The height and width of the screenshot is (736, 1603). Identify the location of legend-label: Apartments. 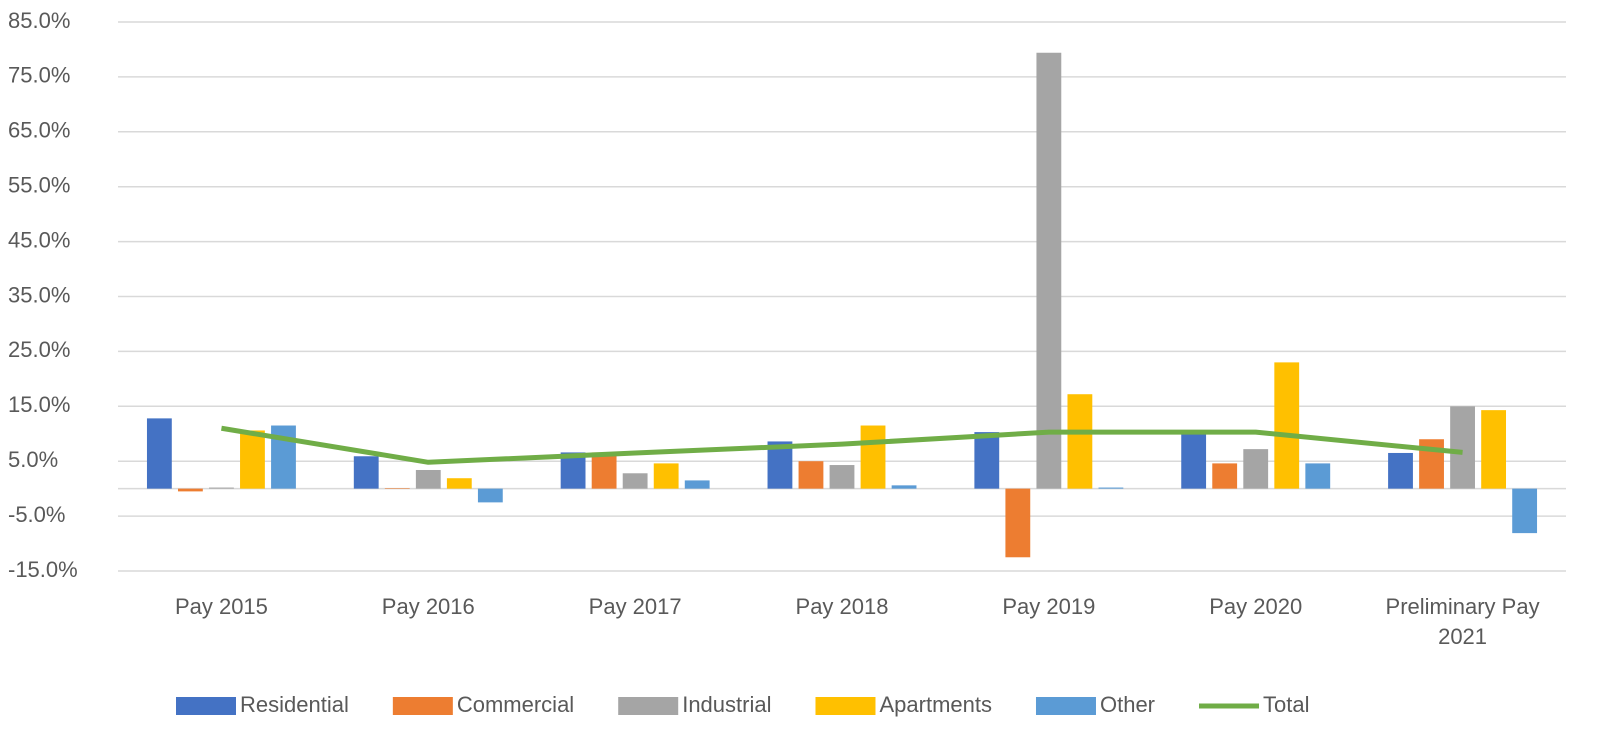
(935, 704).